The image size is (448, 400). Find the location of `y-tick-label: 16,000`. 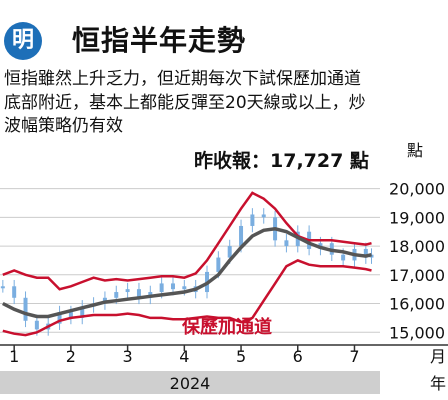

y-tick-label: 16,000 is located at coordinates (417, 304).